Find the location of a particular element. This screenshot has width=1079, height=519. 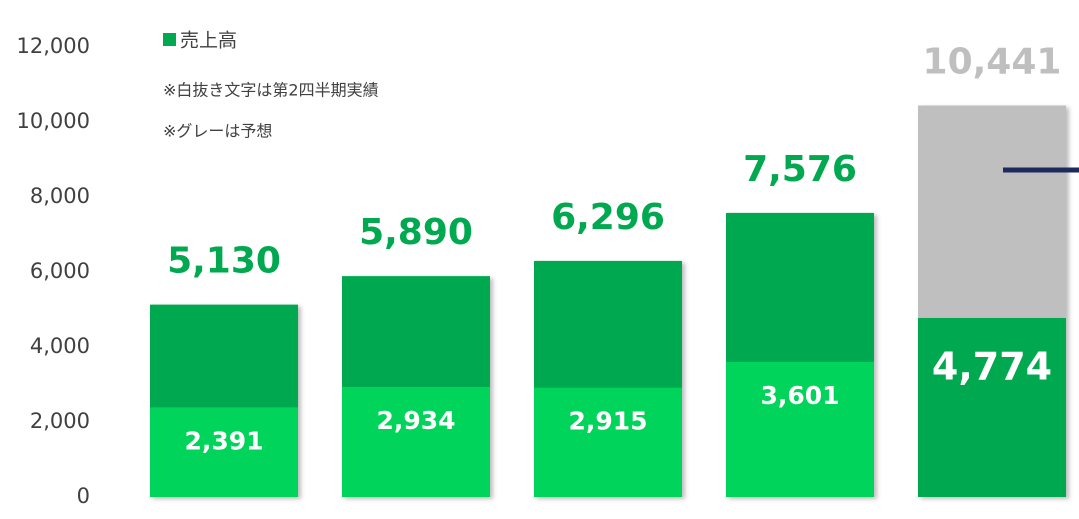

inner-label: 3,601 is located at coordinates (799, 395).